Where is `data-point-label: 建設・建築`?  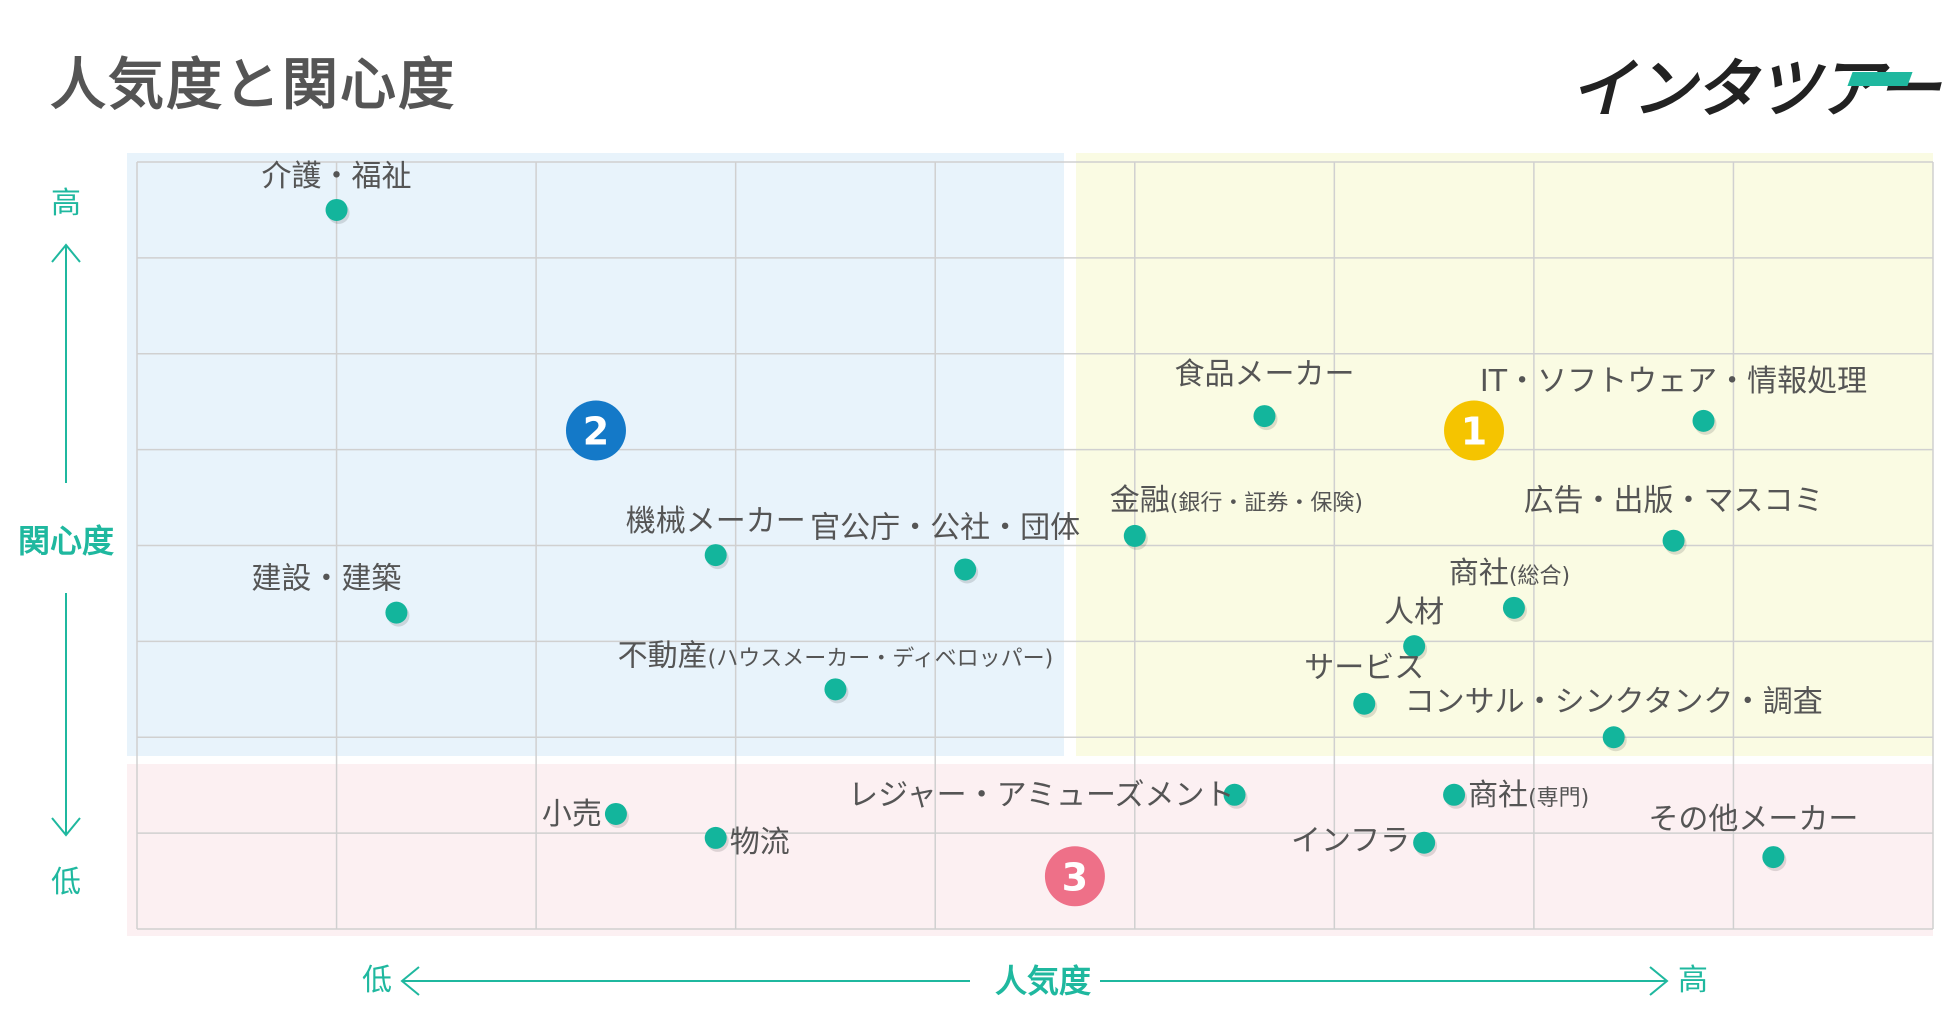
data-point-label: 建設・建築 is located at coordinates (326, 579).